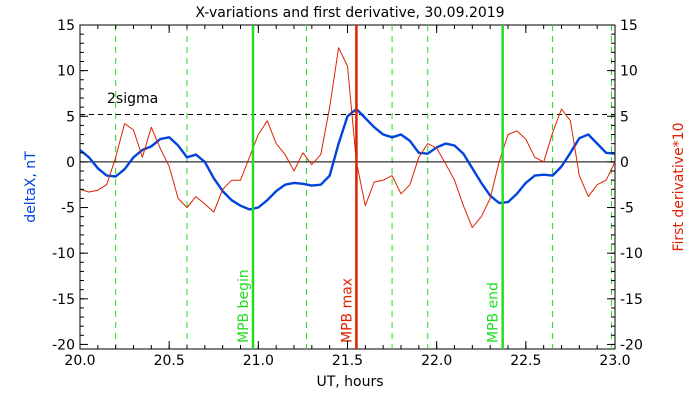 This screenshot has width=700, height=400. Describe the element at coordinates (629, 26) in the screenshot. I see `y-right-tick-label: 15` at that location.